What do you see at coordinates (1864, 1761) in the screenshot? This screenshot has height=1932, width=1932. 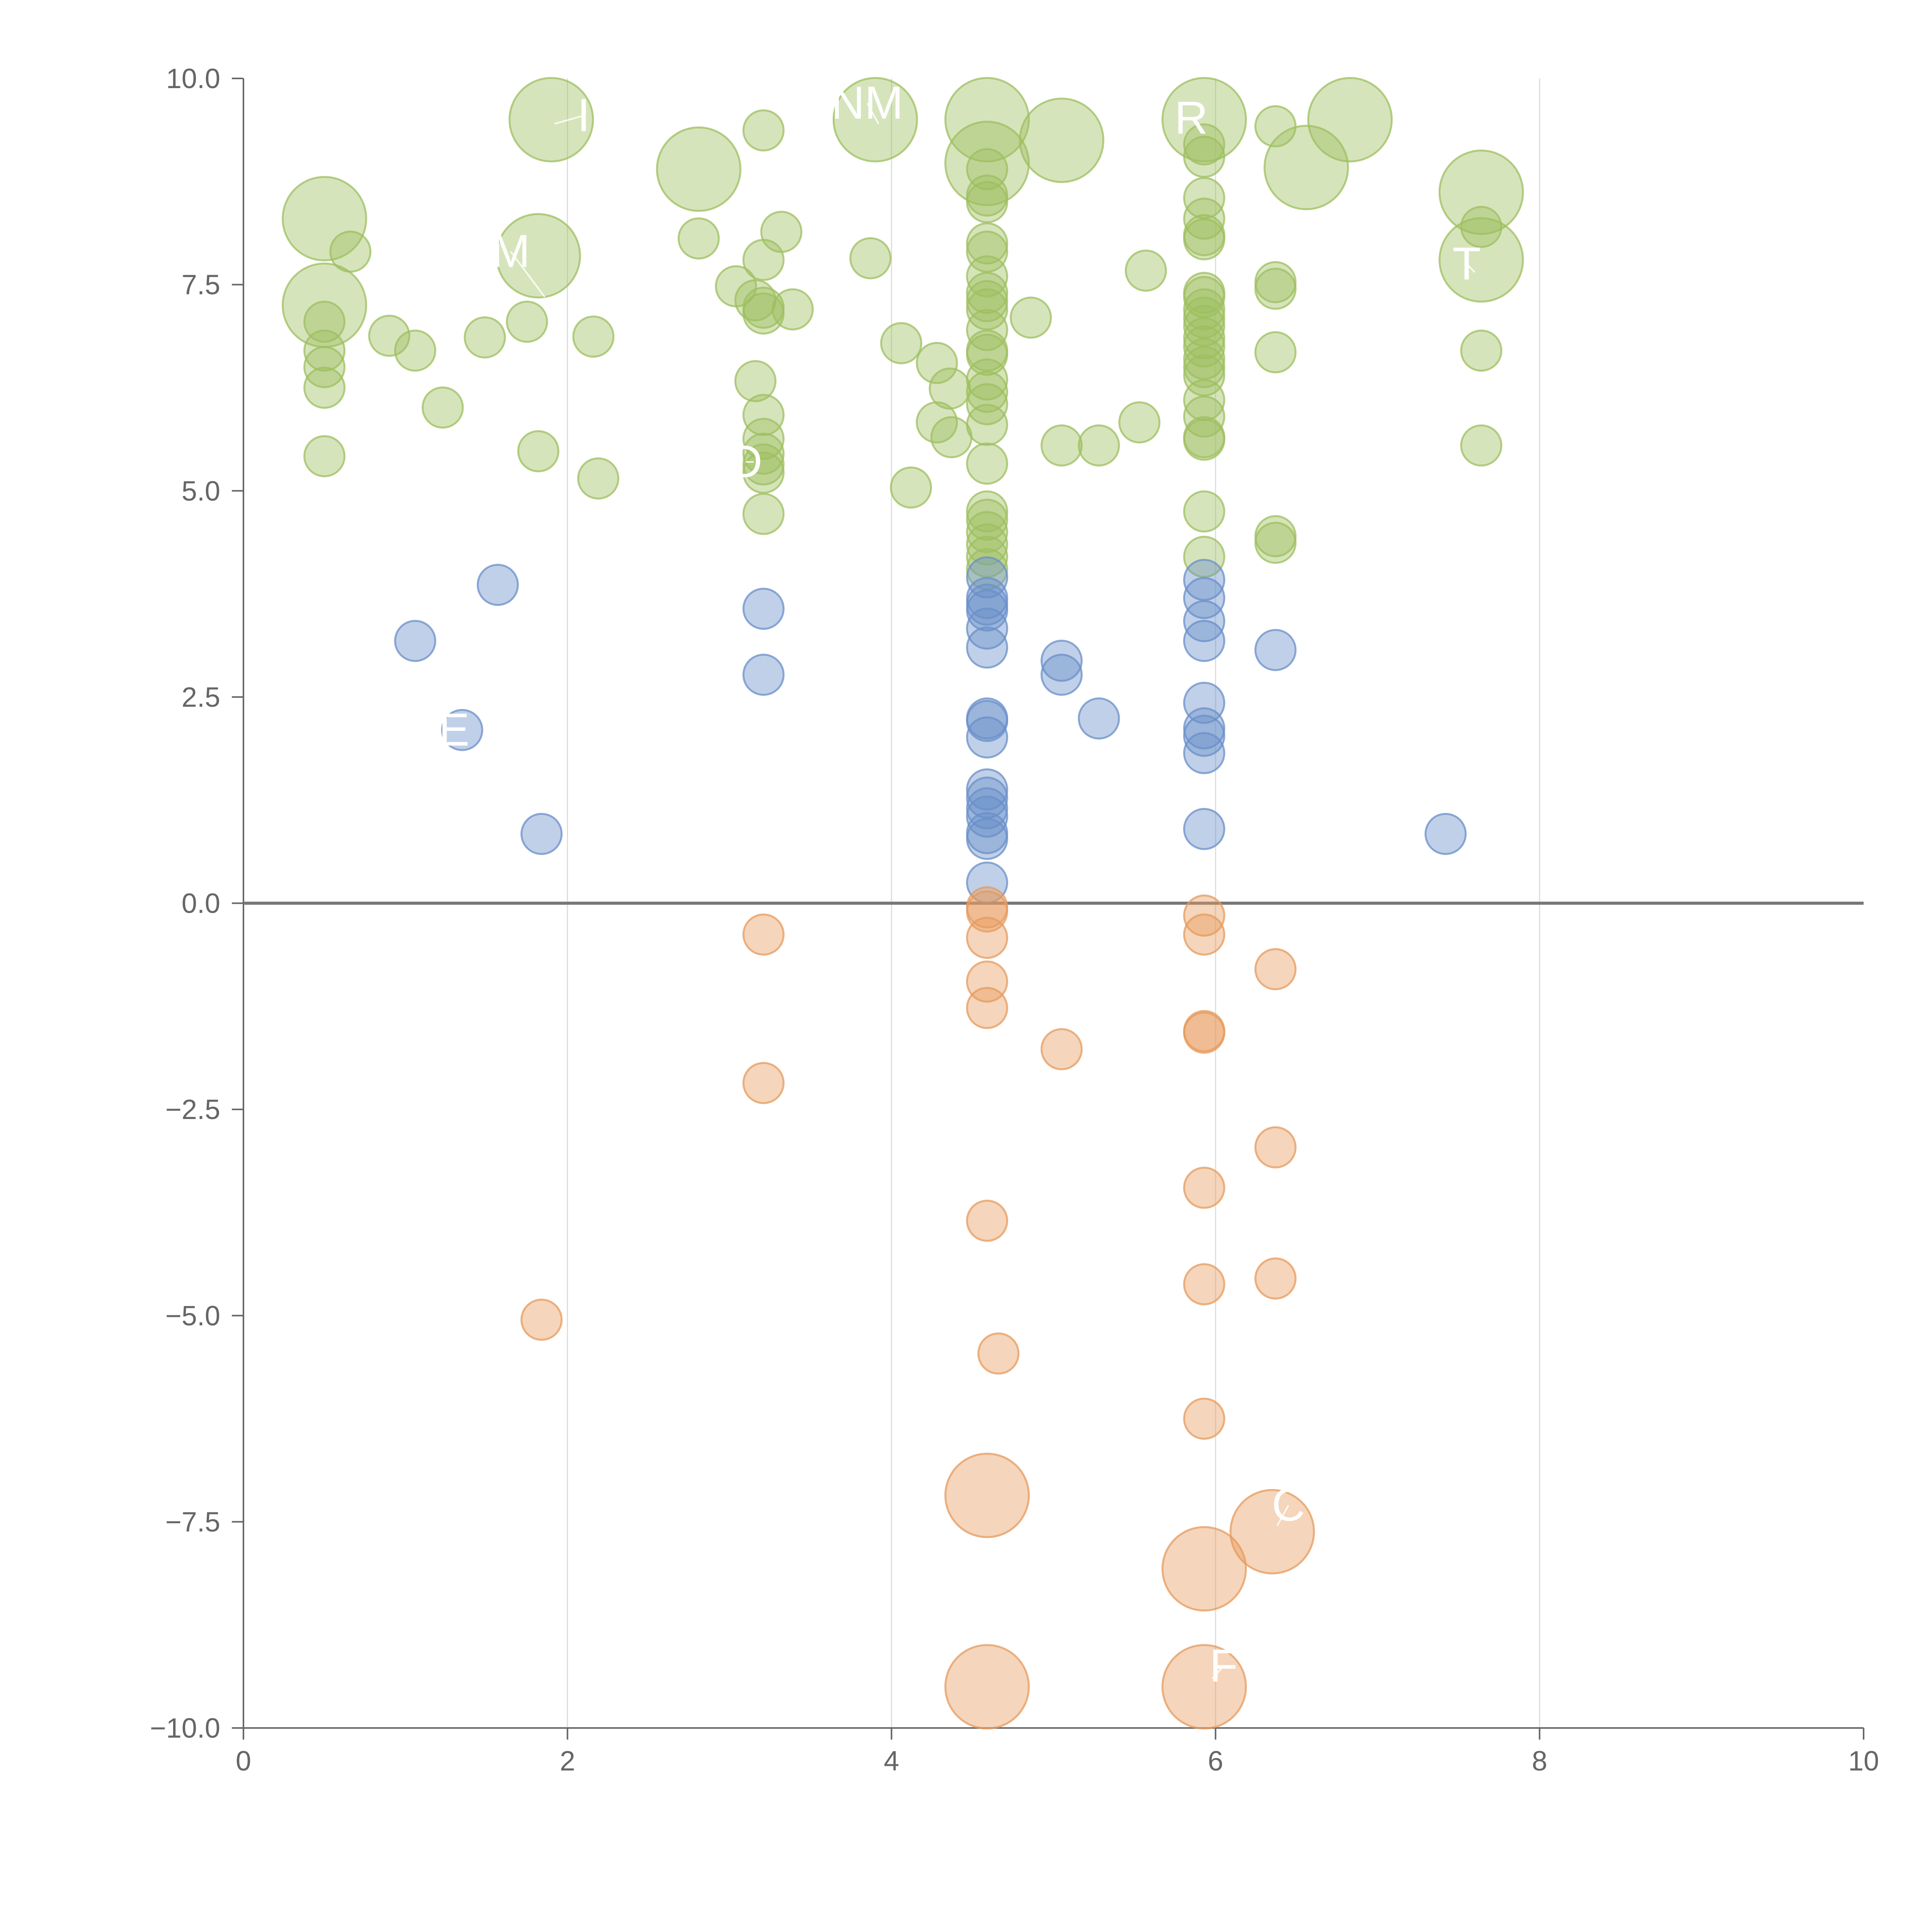 I see `x-tick-label: 10` at bounding box center [1864, 1761].